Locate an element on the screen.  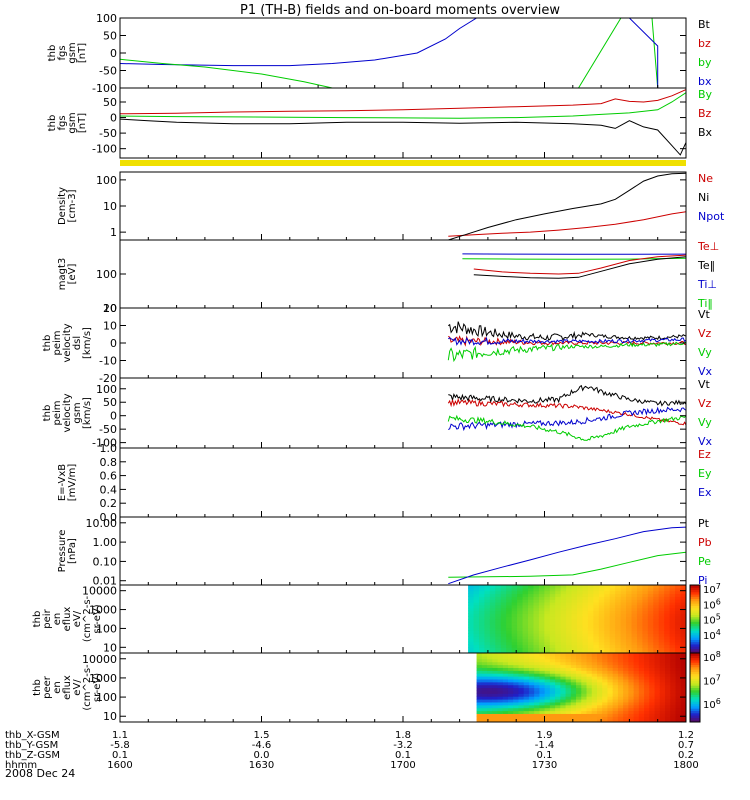
legend-entry-By: By is located at coordinates (705, 94).